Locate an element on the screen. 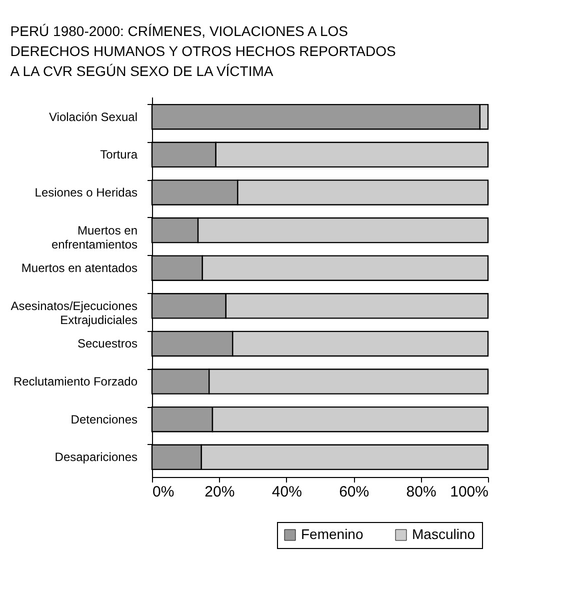  x-tick-label: 0% is located at coordinates (163, 492).